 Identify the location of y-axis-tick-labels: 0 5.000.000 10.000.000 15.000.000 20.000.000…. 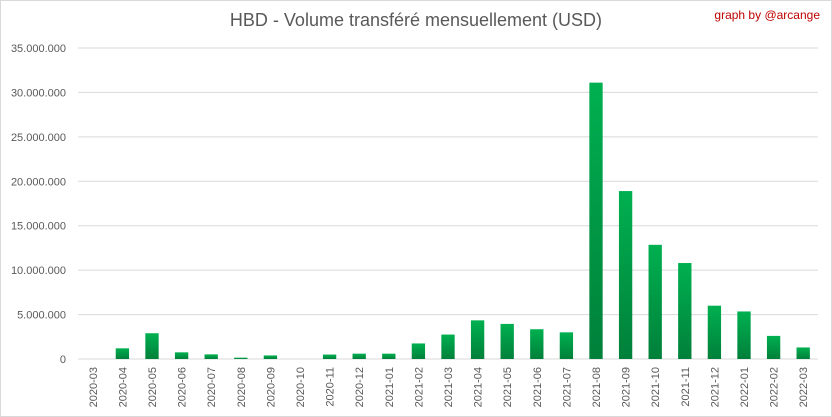
(38, 204).